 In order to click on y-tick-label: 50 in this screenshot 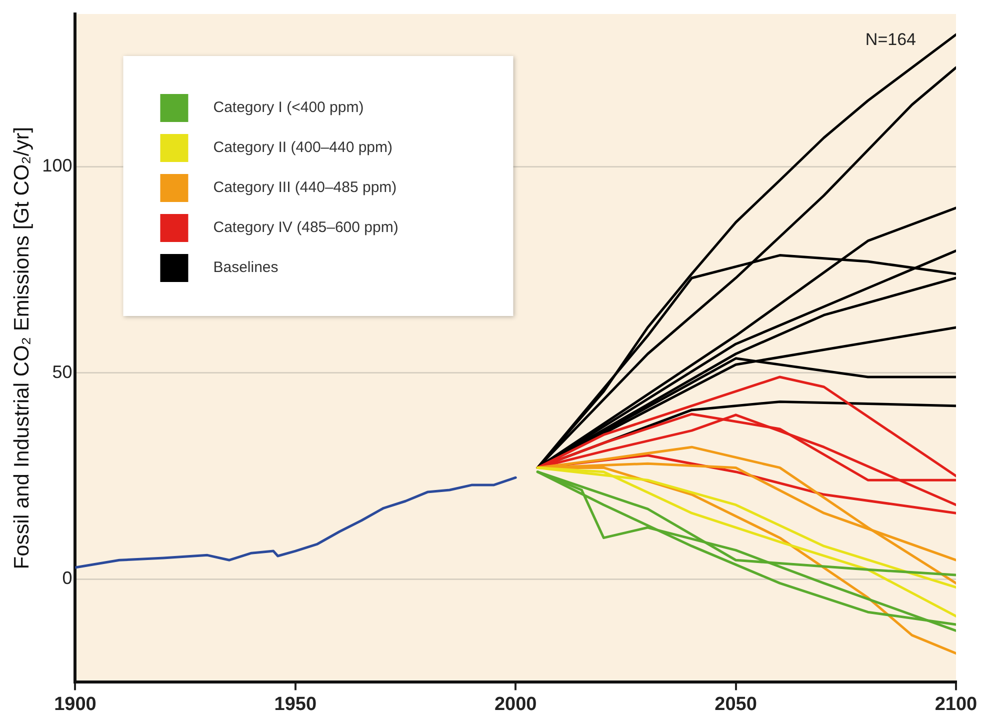, I will do `click(62, 372)`.